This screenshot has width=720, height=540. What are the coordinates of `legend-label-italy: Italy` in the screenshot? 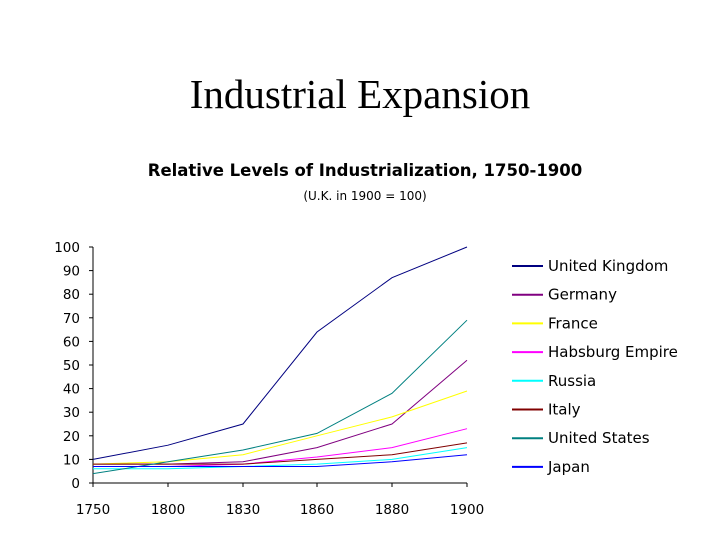 It's located at (564, 410).